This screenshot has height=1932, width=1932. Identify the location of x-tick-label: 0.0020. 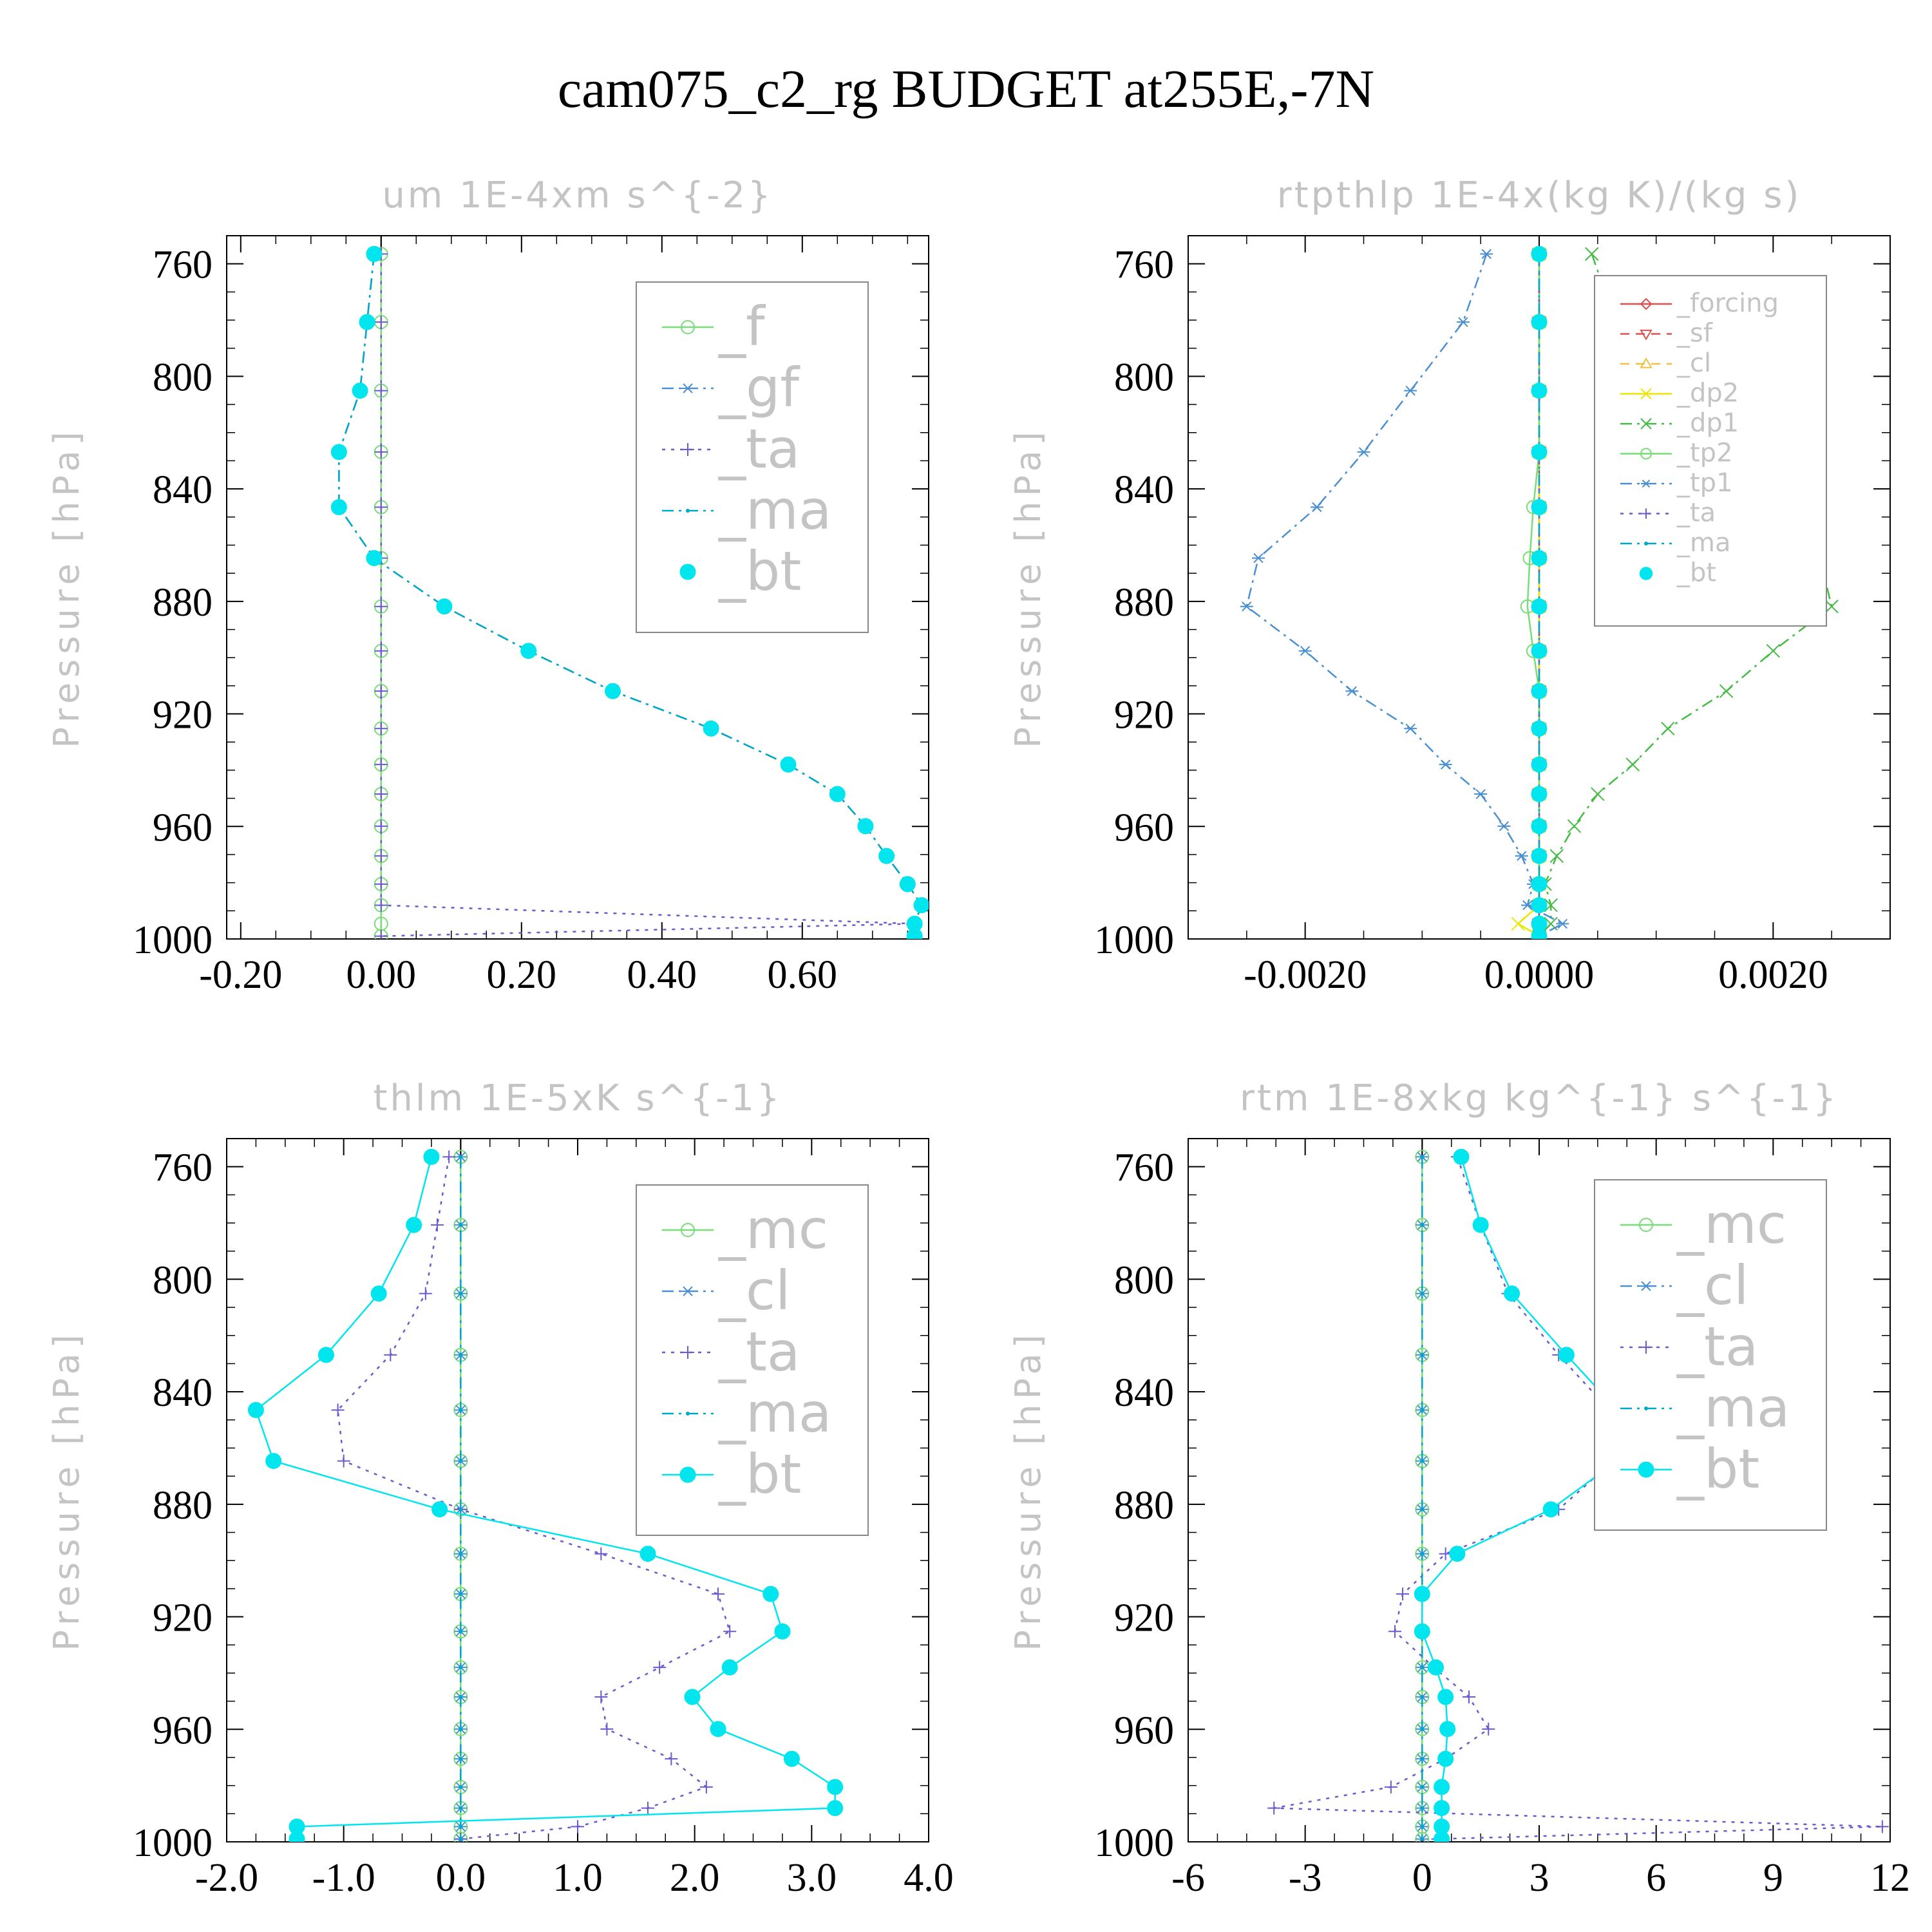
(1773, 975).